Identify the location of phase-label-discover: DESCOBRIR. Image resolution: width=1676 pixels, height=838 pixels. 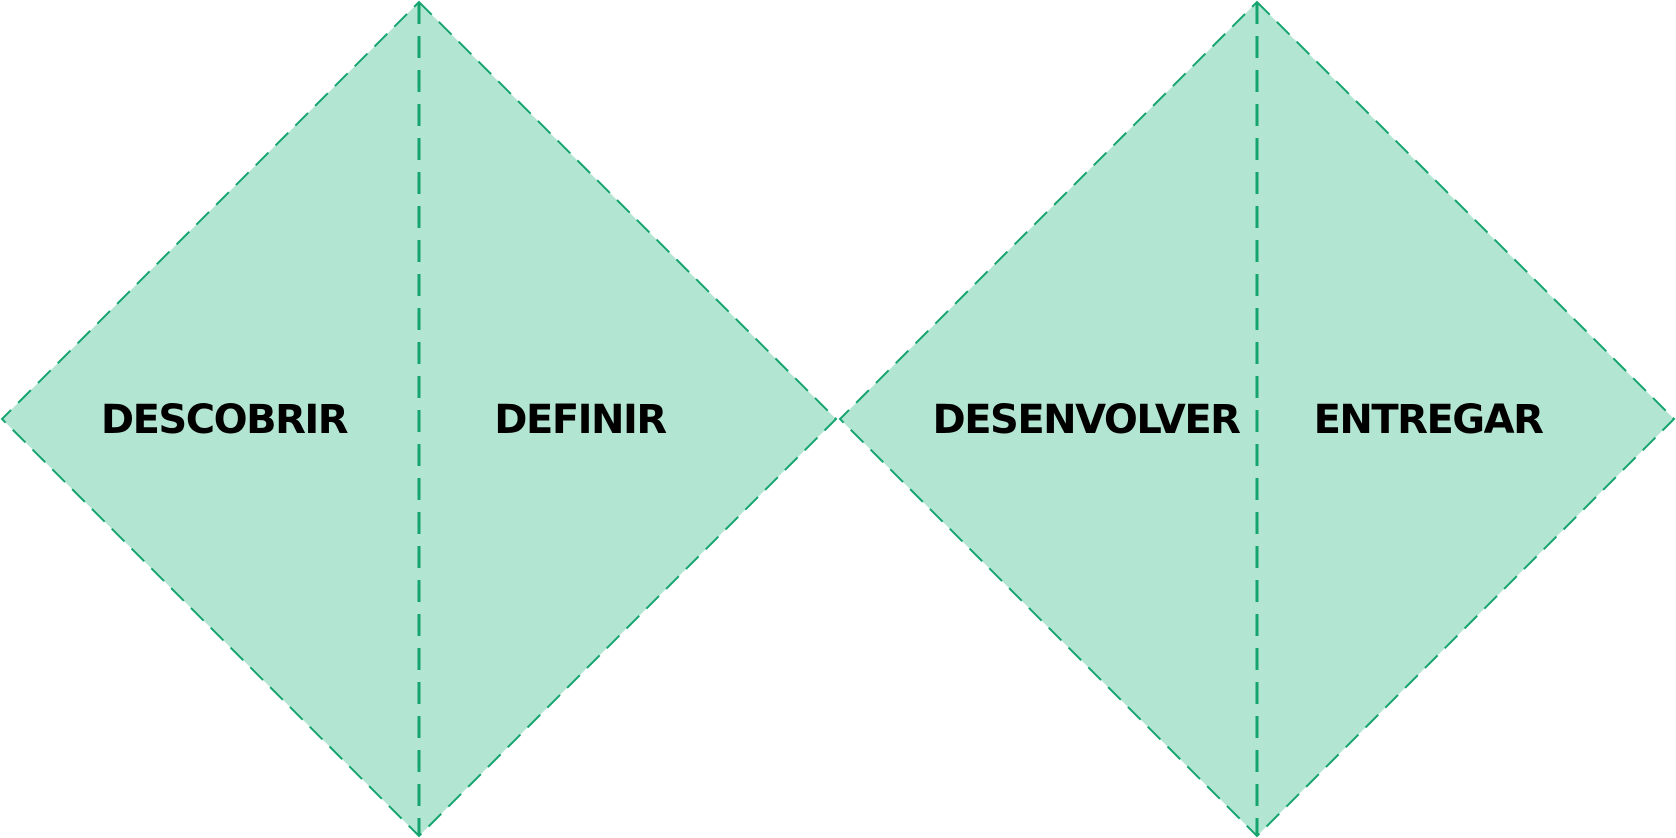
(224, 420).